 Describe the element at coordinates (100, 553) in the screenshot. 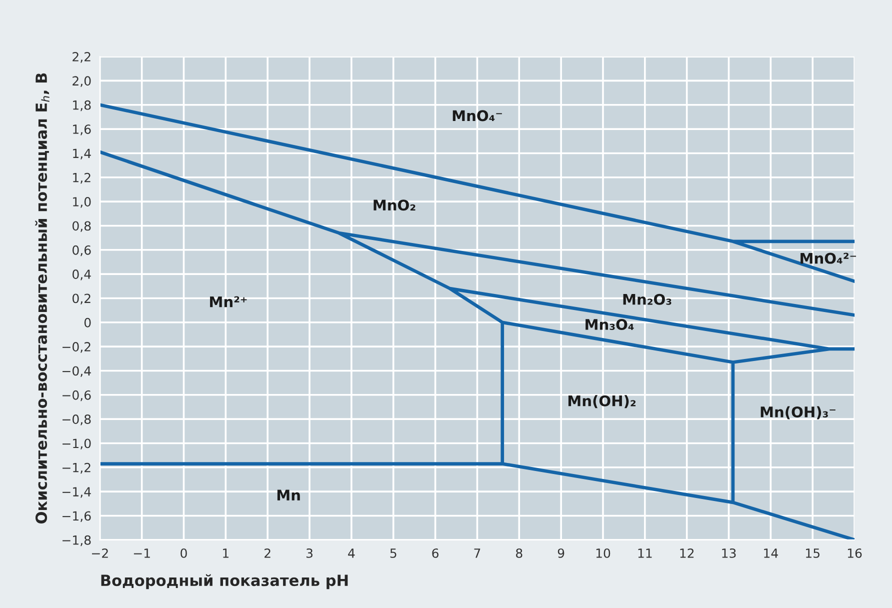

I see `x-tick-label: −2` at that location.